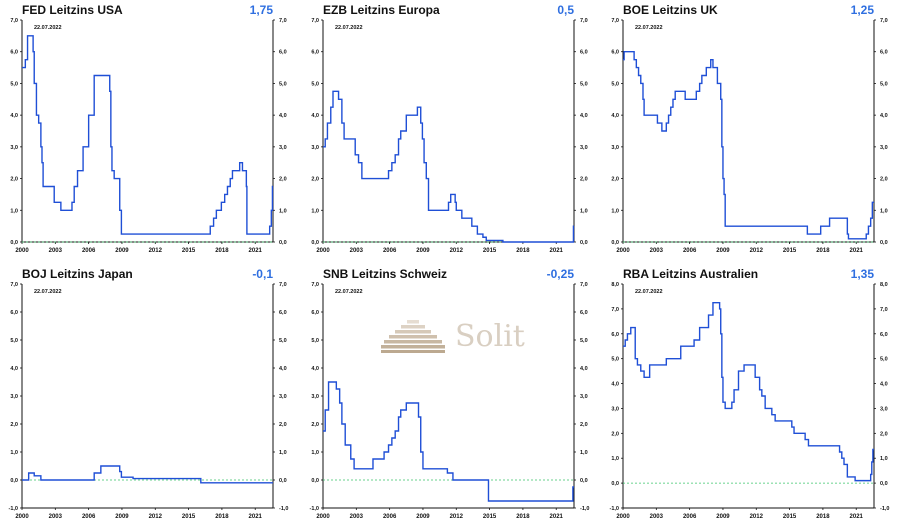  What do you see at coordinates (14, 211) in the screenshot?
I see `y-tick-label-left: 1,0` at bounding box center [14, 211].